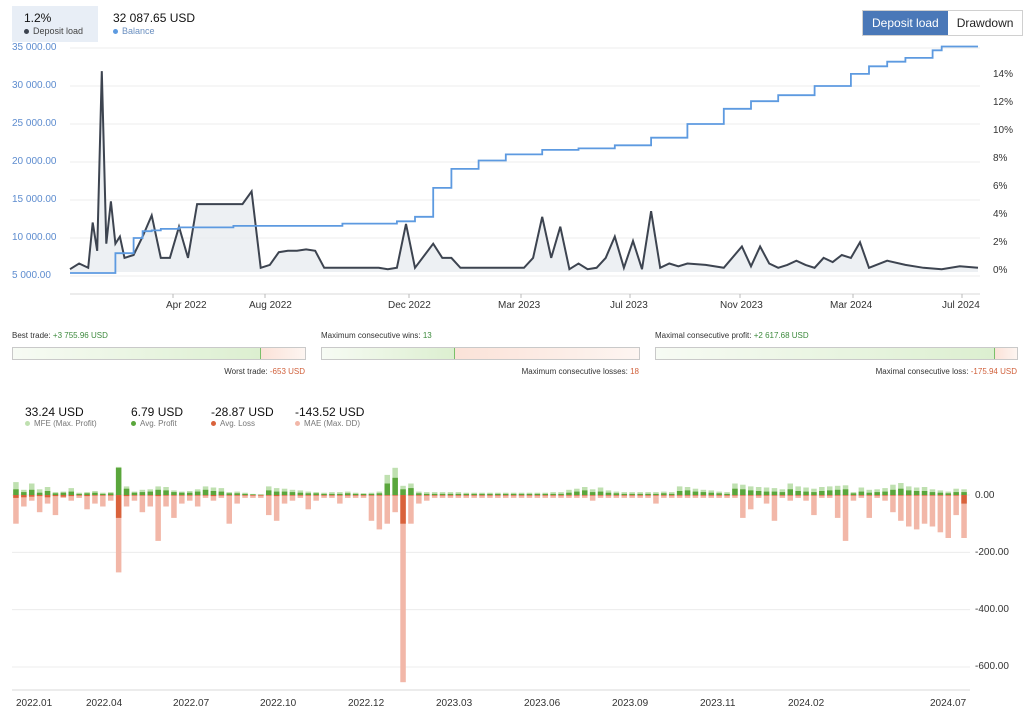 Image resolution: width=1024 pixels, height=716 pixels. What do you see at coordinates (54, 412) in the screenshot?
I see `mfe-value: 33.24 USD` at bounding box center [54, 412].